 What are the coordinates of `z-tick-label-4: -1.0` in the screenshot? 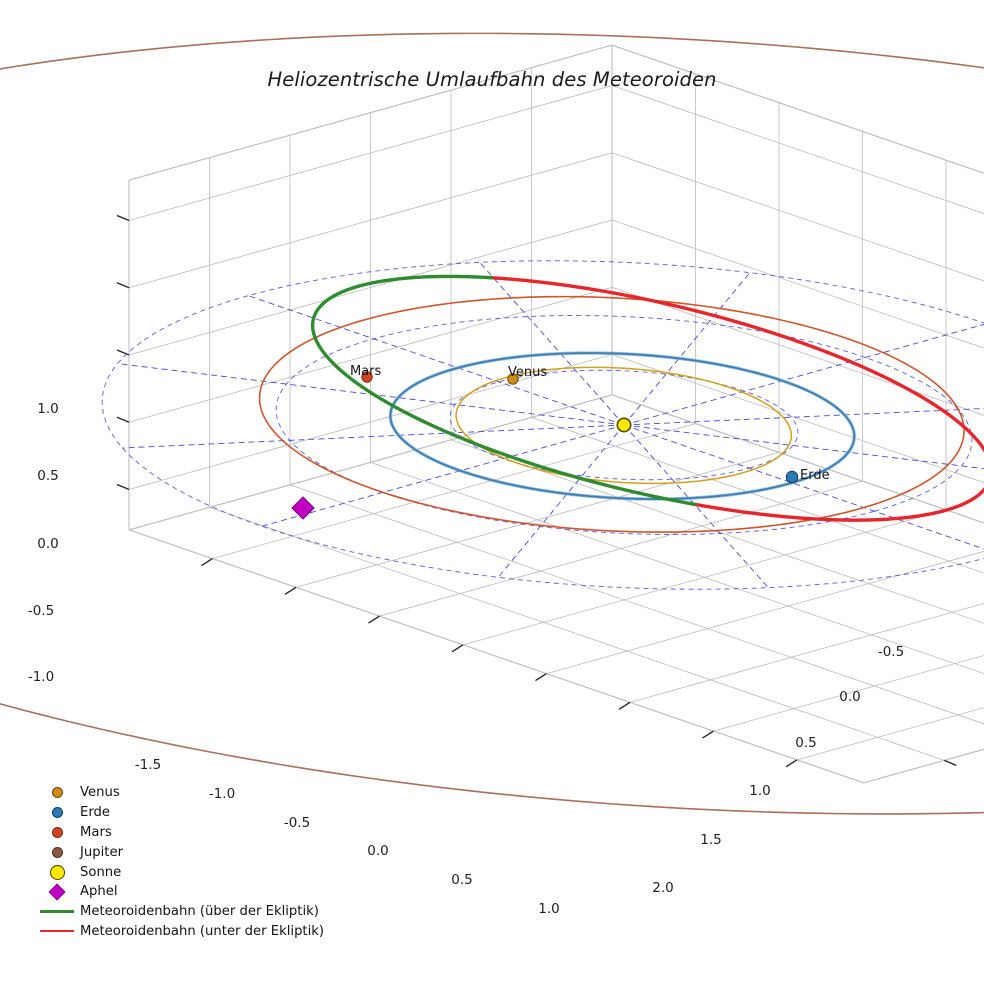 It's located at (41, 677).